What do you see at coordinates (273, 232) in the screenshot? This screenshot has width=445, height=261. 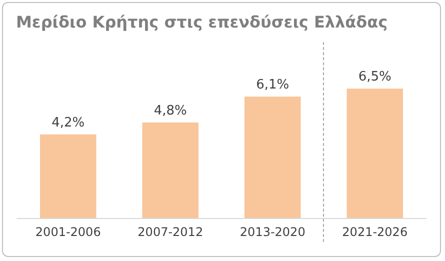 I see `x-tick-label: 2013-2020` at bounding box center [273, 232].